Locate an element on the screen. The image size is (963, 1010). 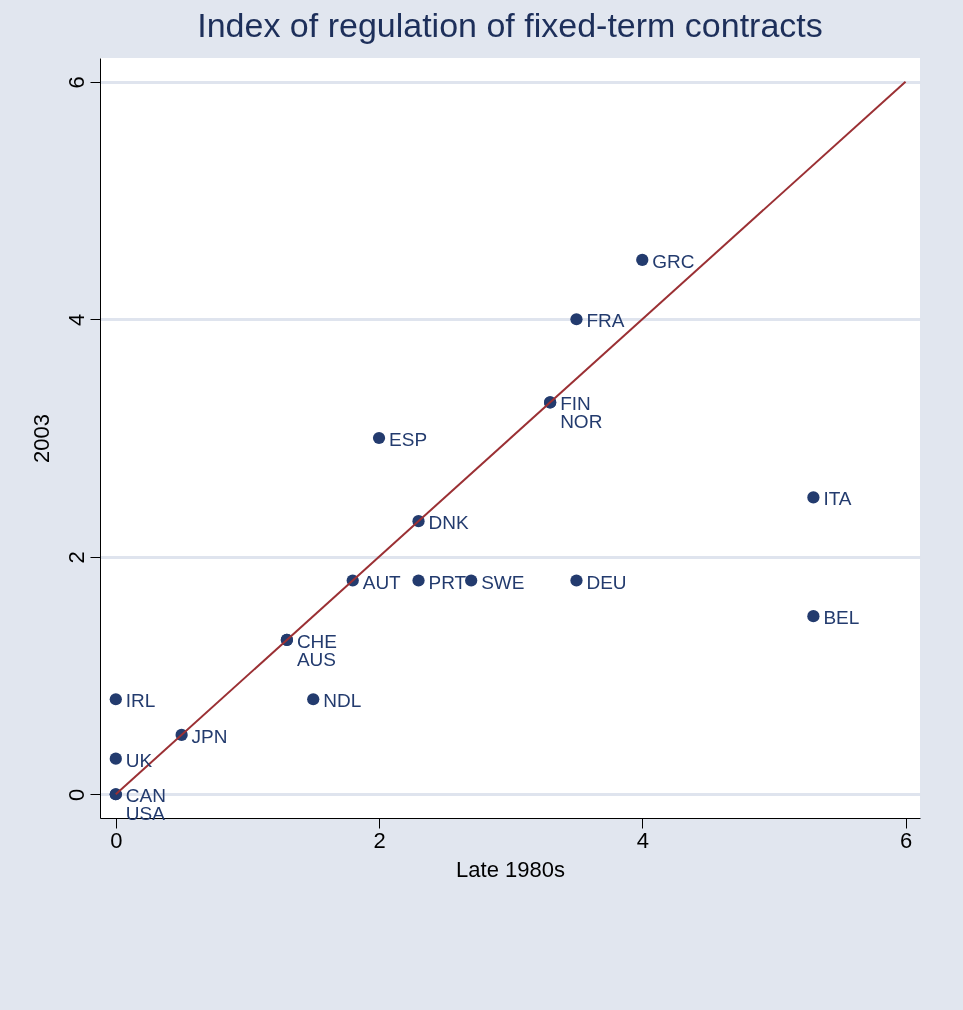
x-tick-label: 0 is located at coordinates (116, 840).